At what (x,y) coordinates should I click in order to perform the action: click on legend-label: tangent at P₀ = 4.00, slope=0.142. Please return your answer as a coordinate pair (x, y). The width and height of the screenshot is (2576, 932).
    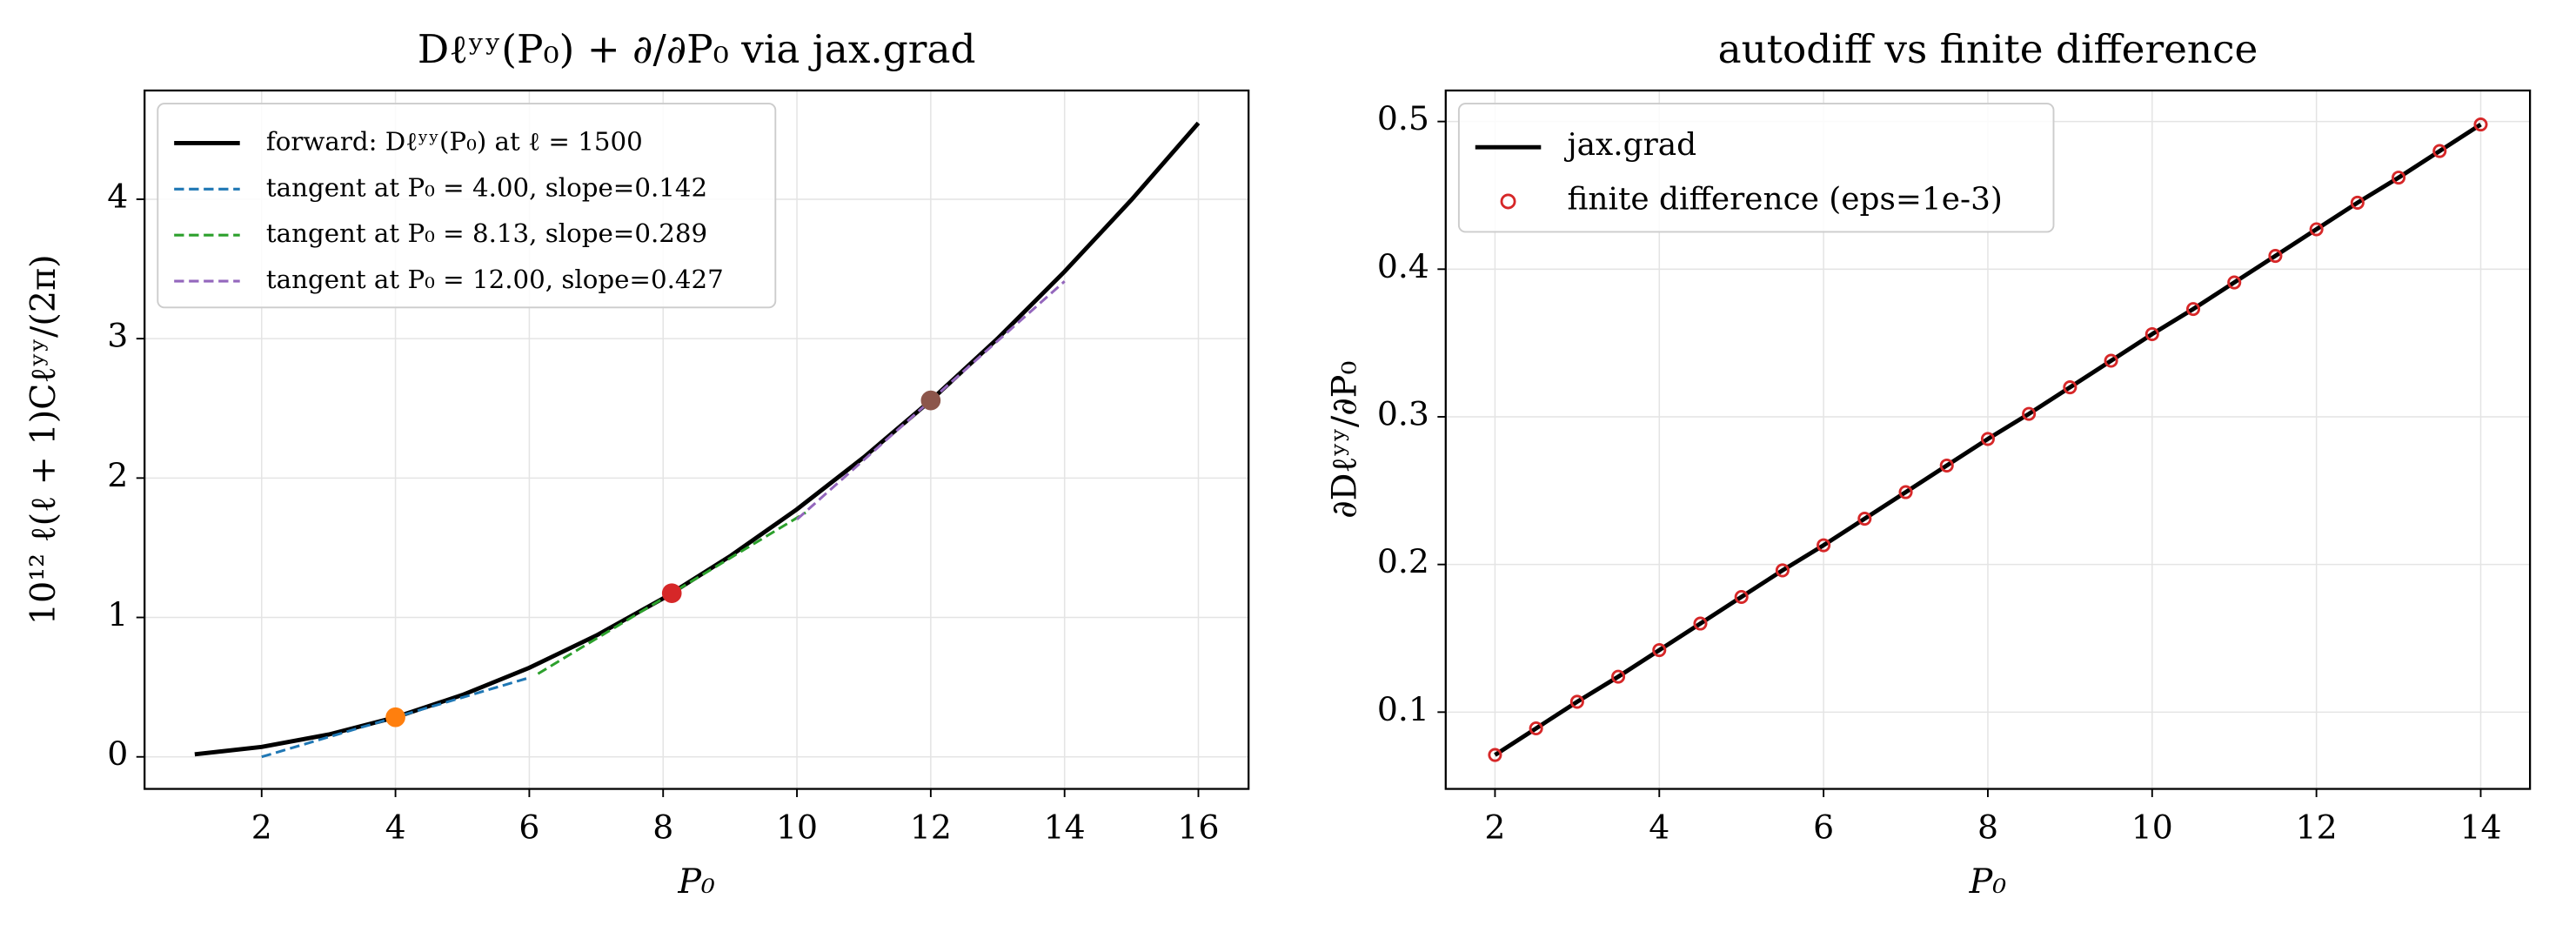
    Looking at the image, I should click on (486, 187).